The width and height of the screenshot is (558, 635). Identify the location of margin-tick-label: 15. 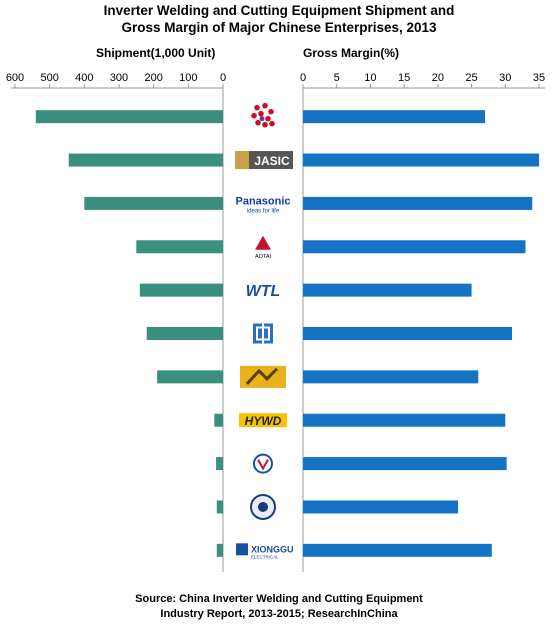
(404, 78).